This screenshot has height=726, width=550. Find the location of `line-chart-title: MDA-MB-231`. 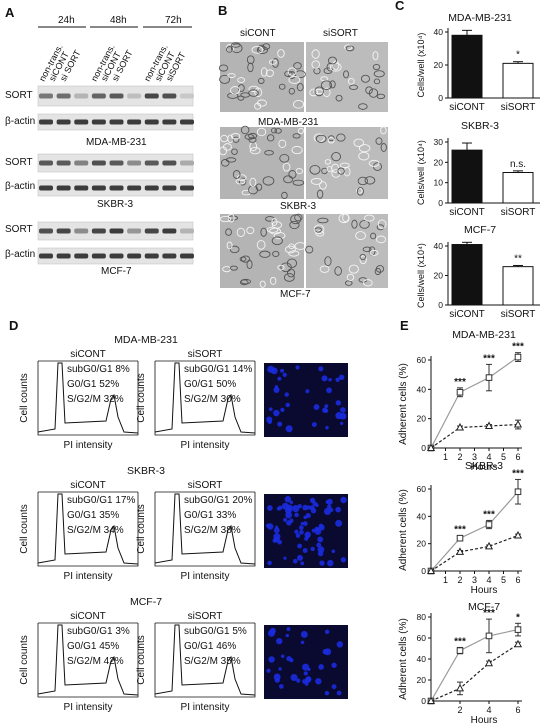

line-chart-title: MDA-MB-231 is located at coordinates (484, 335).